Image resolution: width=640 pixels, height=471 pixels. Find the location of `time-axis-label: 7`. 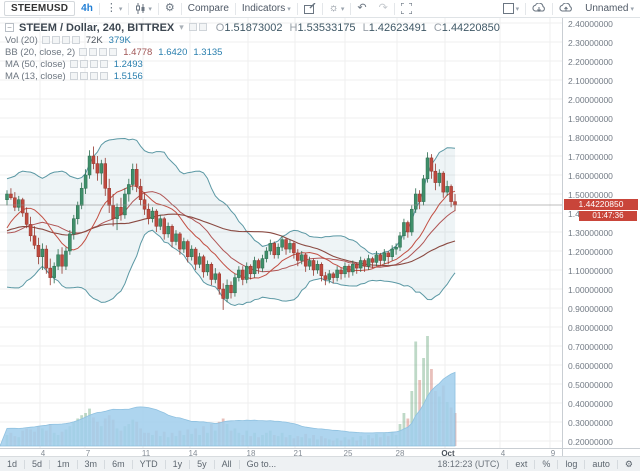

time-axis-label: 7 is located at coordinates (88, 453).